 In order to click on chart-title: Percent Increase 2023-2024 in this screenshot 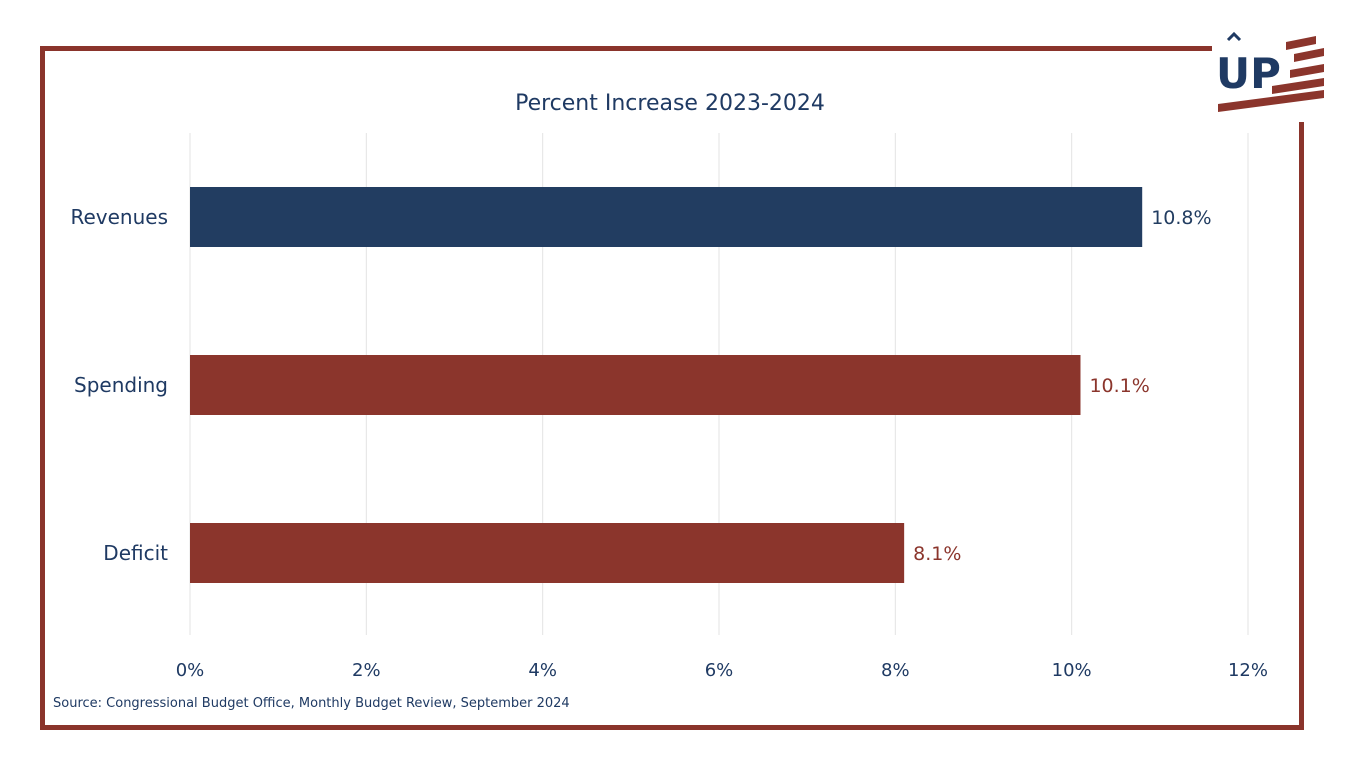, I will do `click(670, 103)`.